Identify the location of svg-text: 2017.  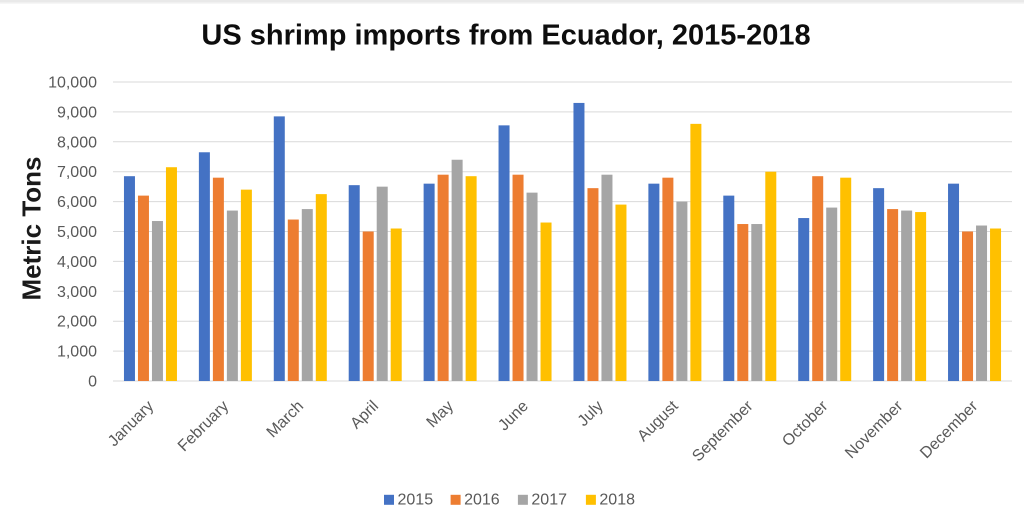
(549, 500).